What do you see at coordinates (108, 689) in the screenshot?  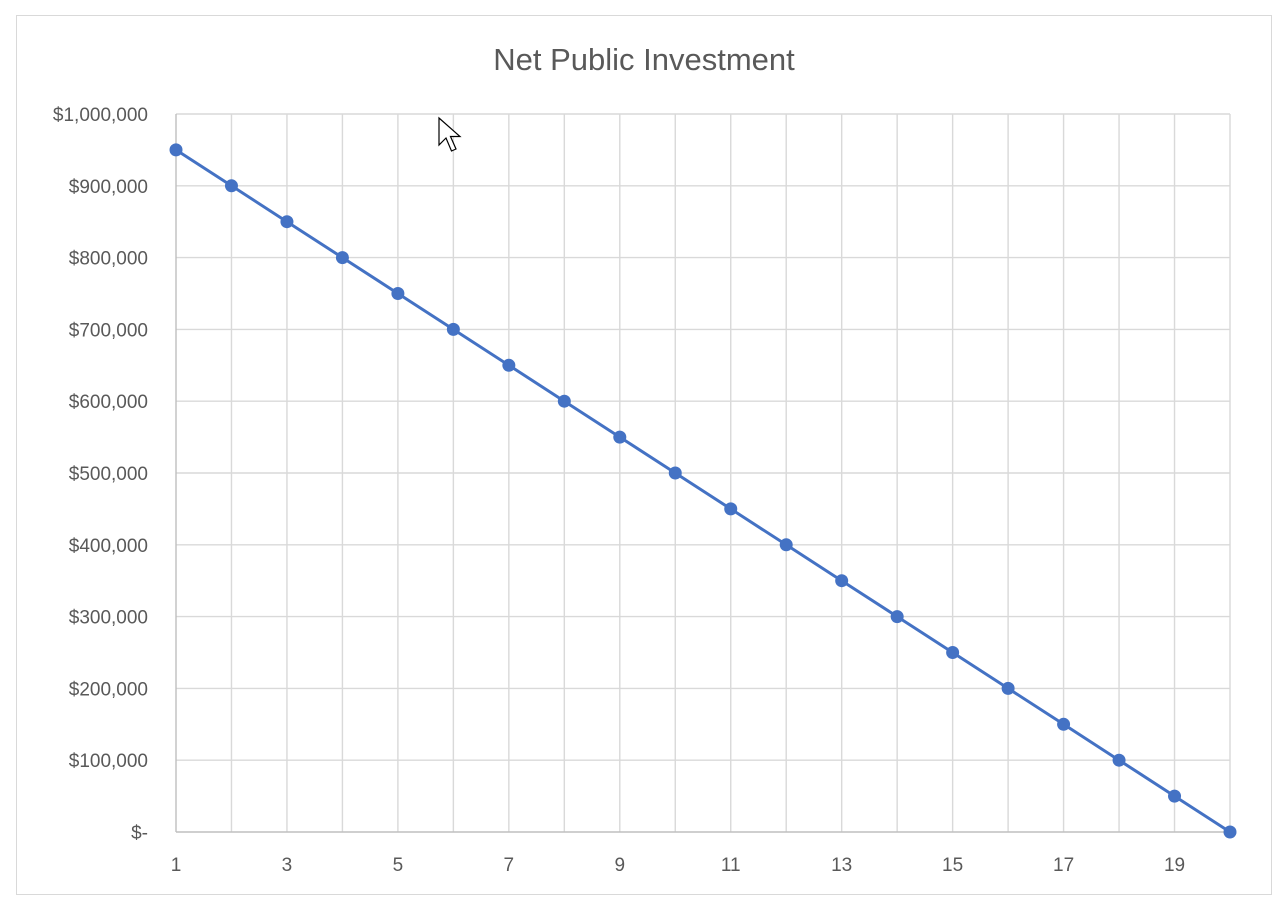 I see `y-tick-label: $200,000` at bounding box center [108, 689].